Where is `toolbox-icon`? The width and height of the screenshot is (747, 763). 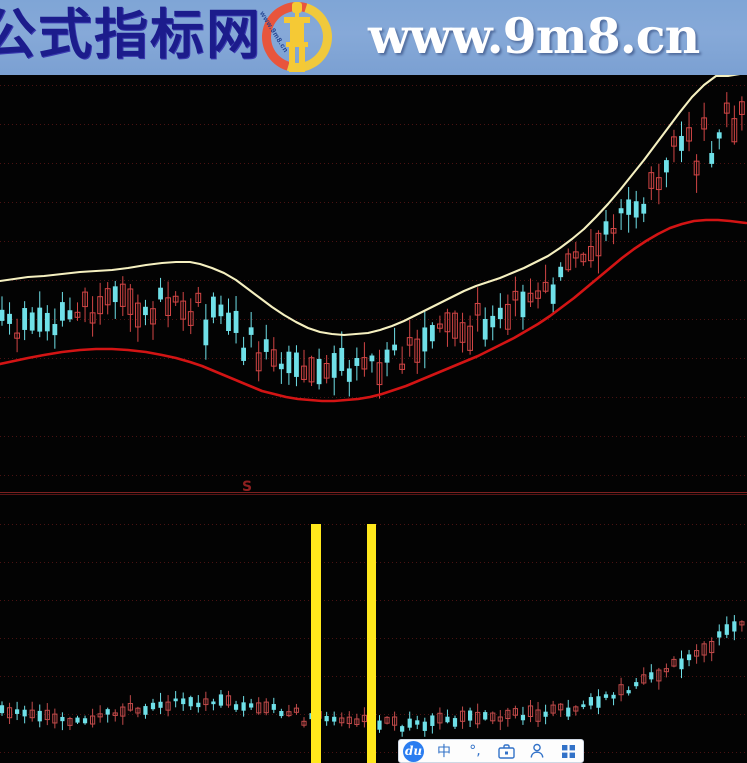 toolbox-icon is located at coordinates (506, 751).